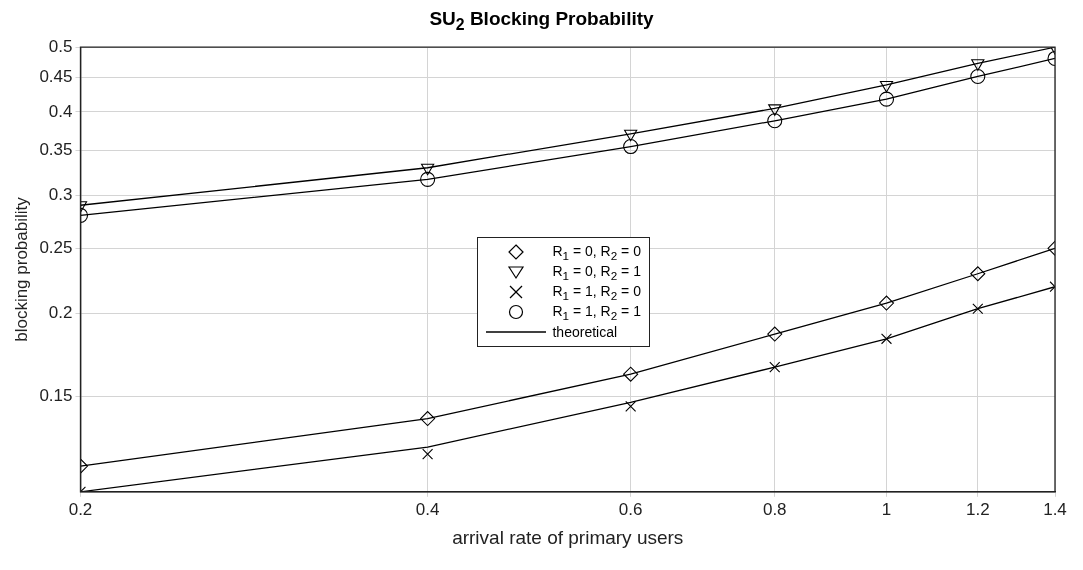 The height and width of the screenshot is (570, 1083). What do you see at coordinates (568, 537) in the screenshot?
I see `x-axis-title: arrival rate of primary users` at bounding box center [568, 537].